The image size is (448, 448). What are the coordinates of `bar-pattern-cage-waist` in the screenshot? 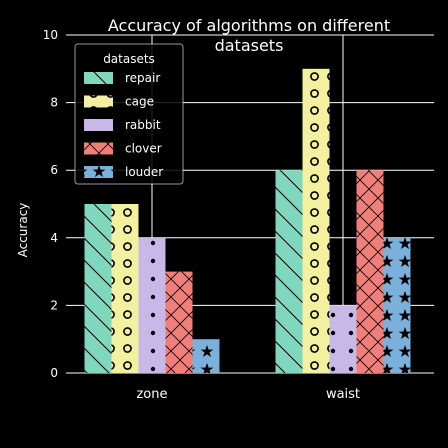 It's located at (316, 221).